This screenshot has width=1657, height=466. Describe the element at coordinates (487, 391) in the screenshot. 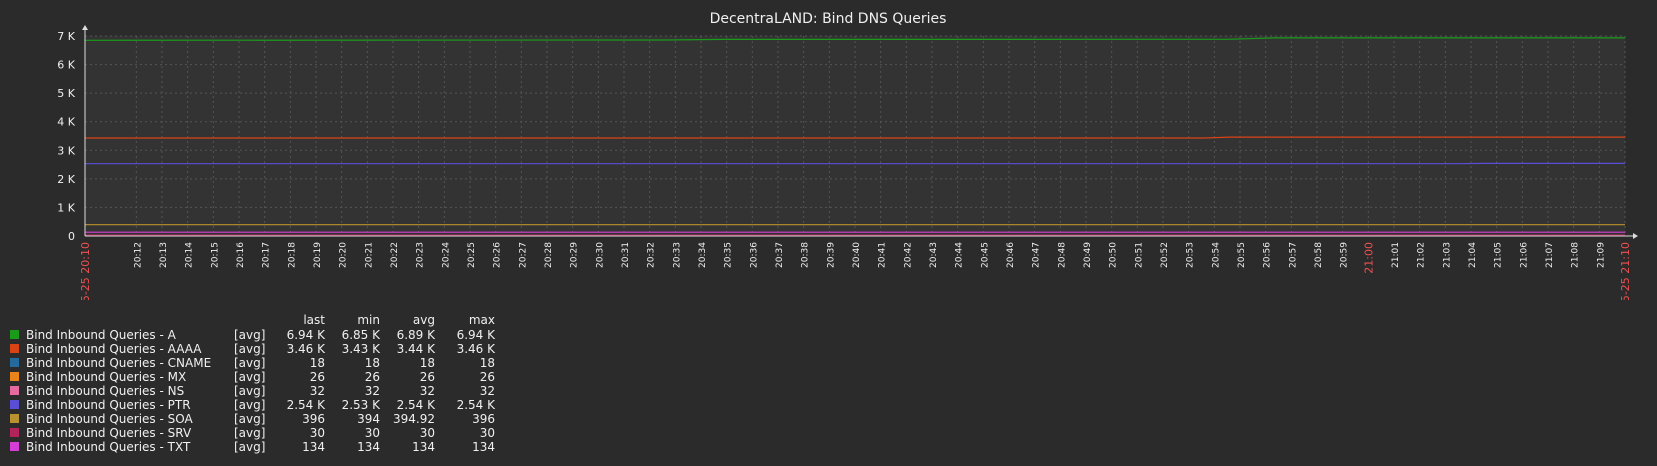

I see `legend-value-max: 32` at that location.